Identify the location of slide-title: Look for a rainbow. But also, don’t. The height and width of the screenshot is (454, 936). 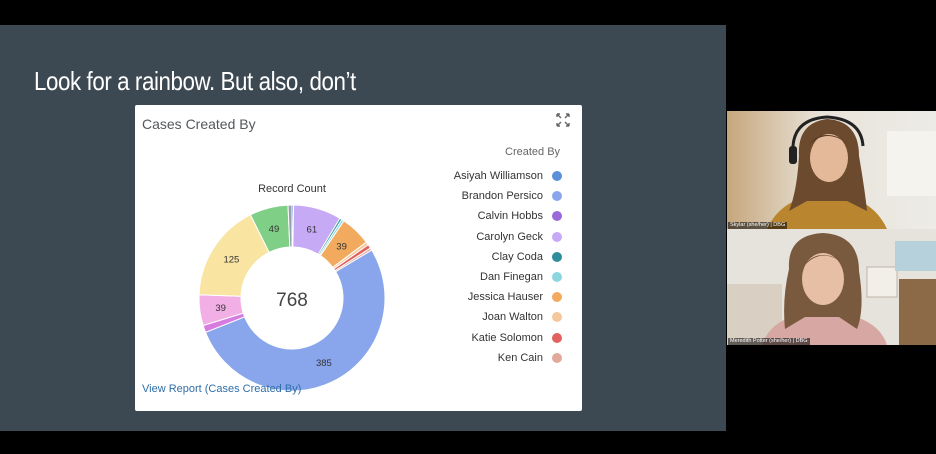
(195, 81).